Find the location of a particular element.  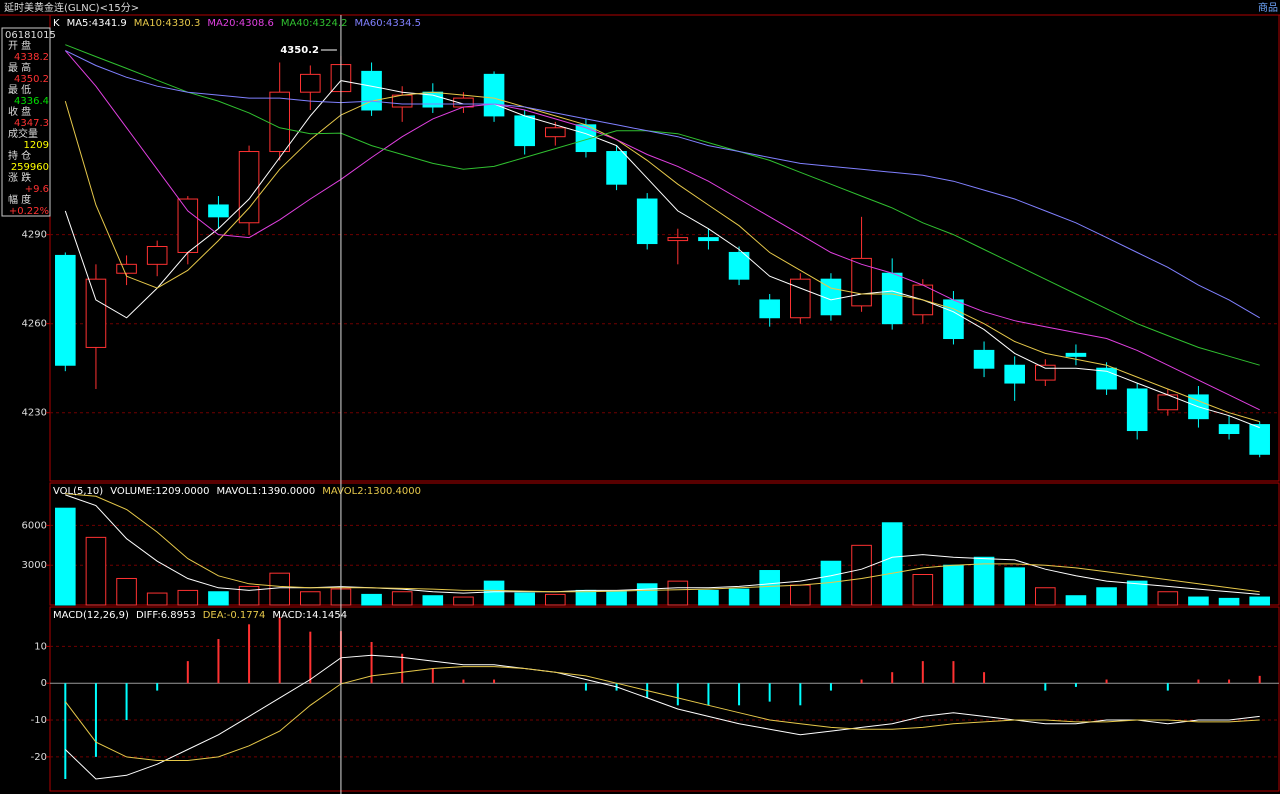

y-tick-label: 10 is located at coordinates (40, 646).